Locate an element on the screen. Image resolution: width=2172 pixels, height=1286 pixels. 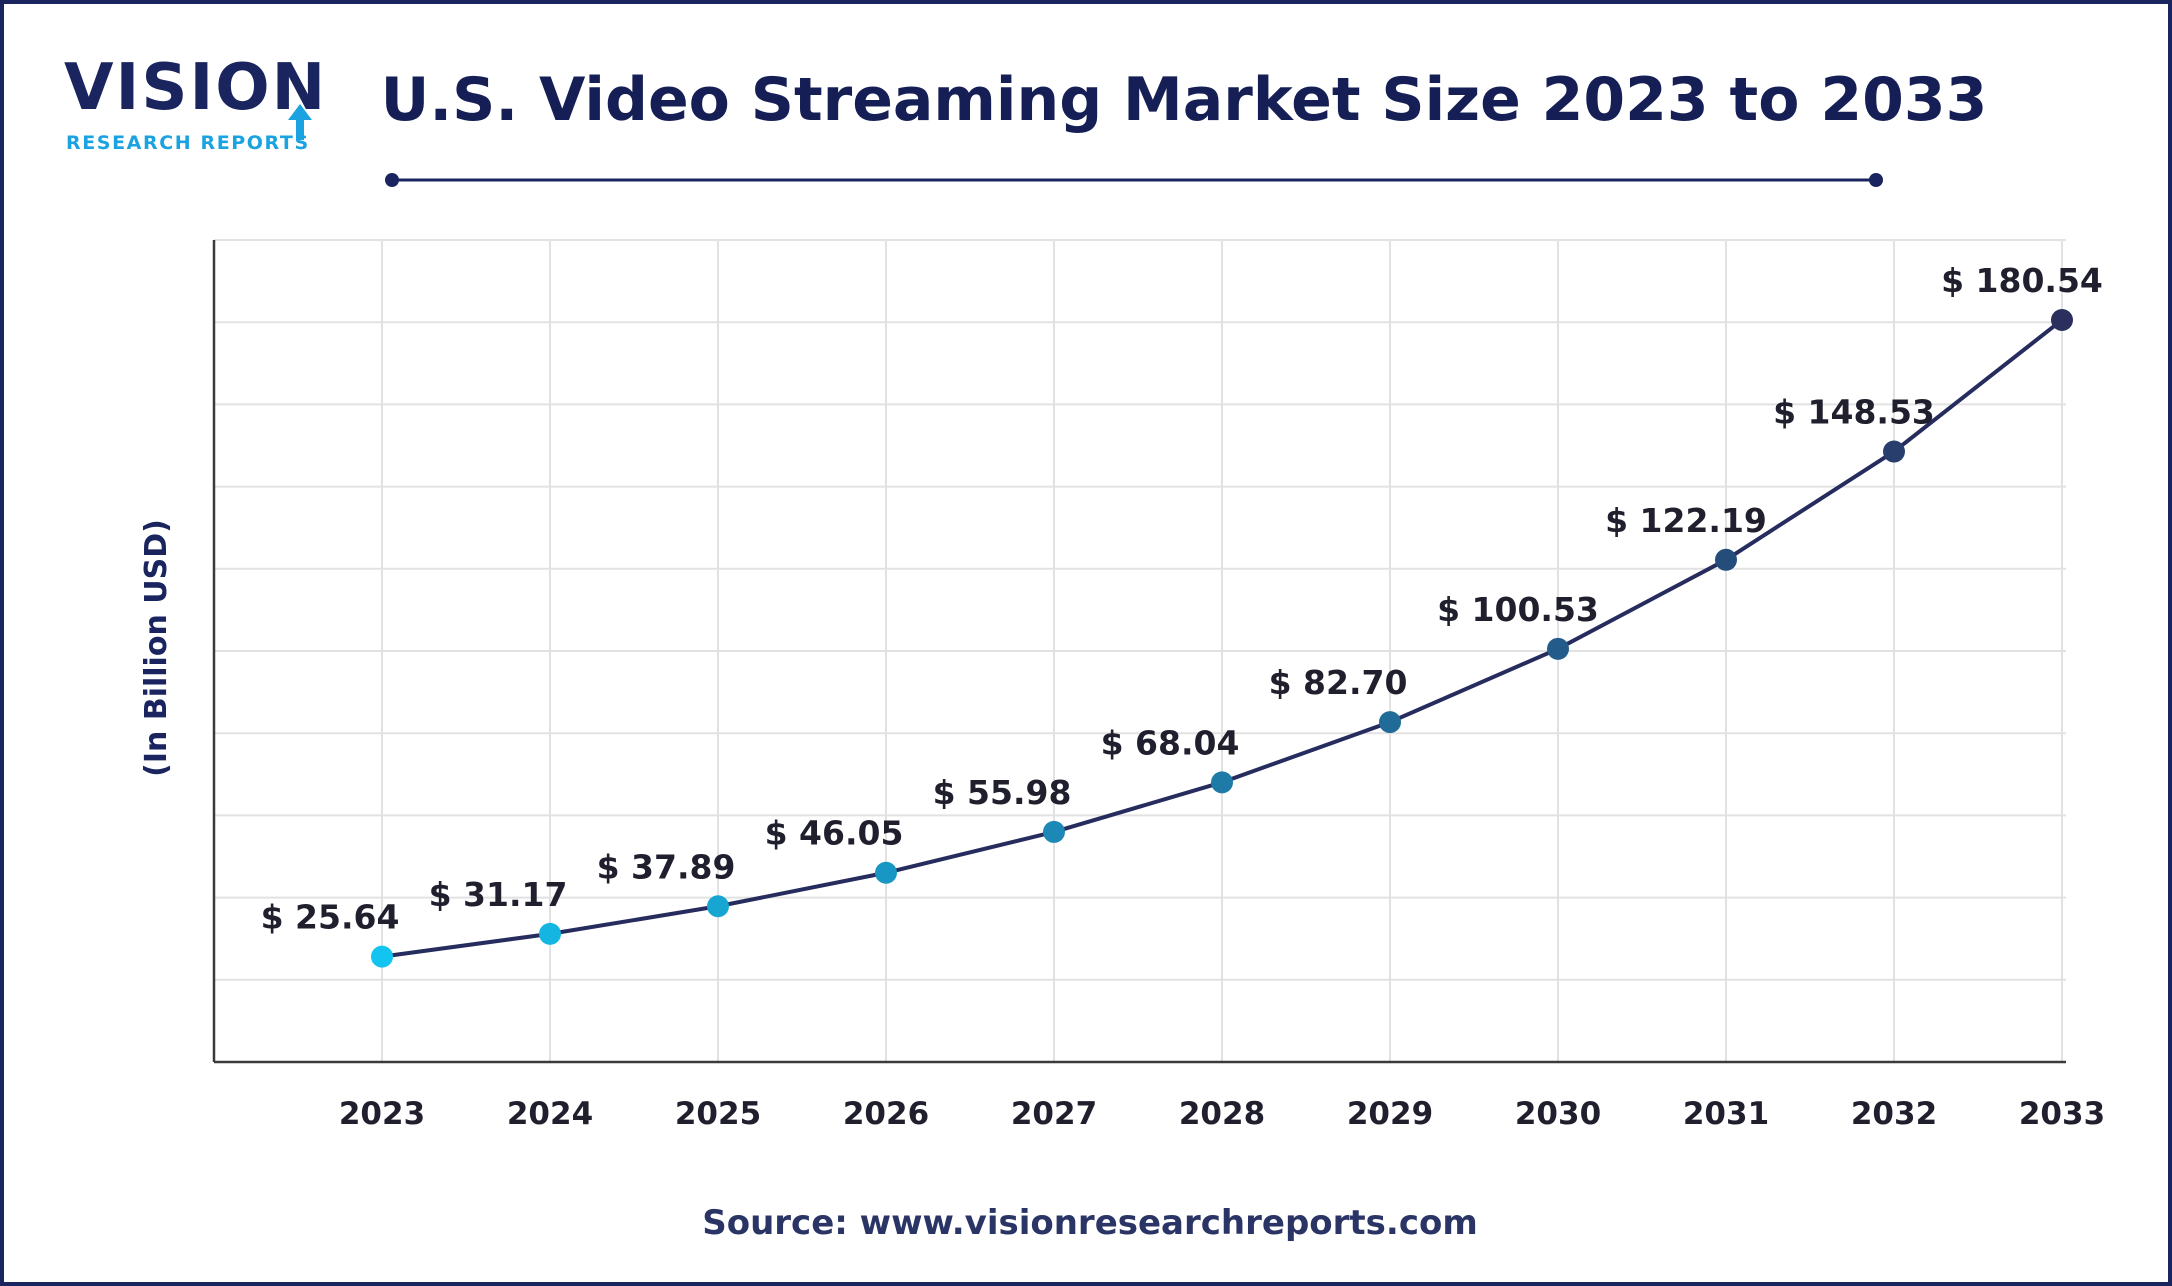
logo-wordmark: VISION is located at coordinates (196, 88).